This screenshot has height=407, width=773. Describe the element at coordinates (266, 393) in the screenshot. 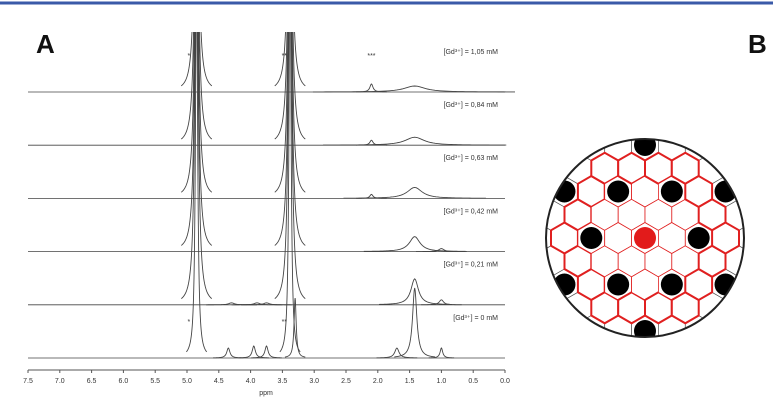

I see `x-axis-label: ppm` at that location.